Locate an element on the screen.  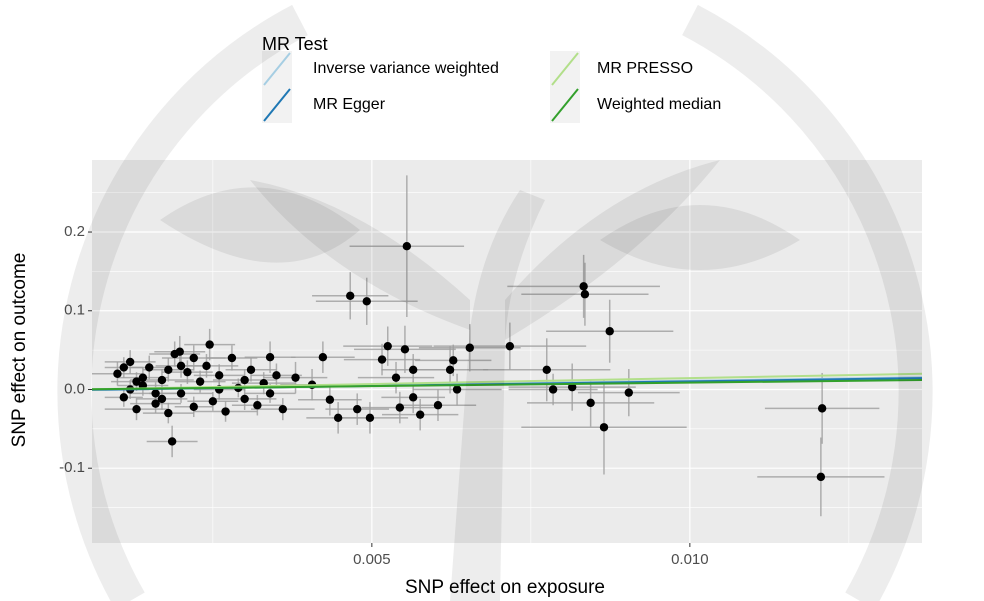
legend-title: MR Test is located at coordinates (295, 44).